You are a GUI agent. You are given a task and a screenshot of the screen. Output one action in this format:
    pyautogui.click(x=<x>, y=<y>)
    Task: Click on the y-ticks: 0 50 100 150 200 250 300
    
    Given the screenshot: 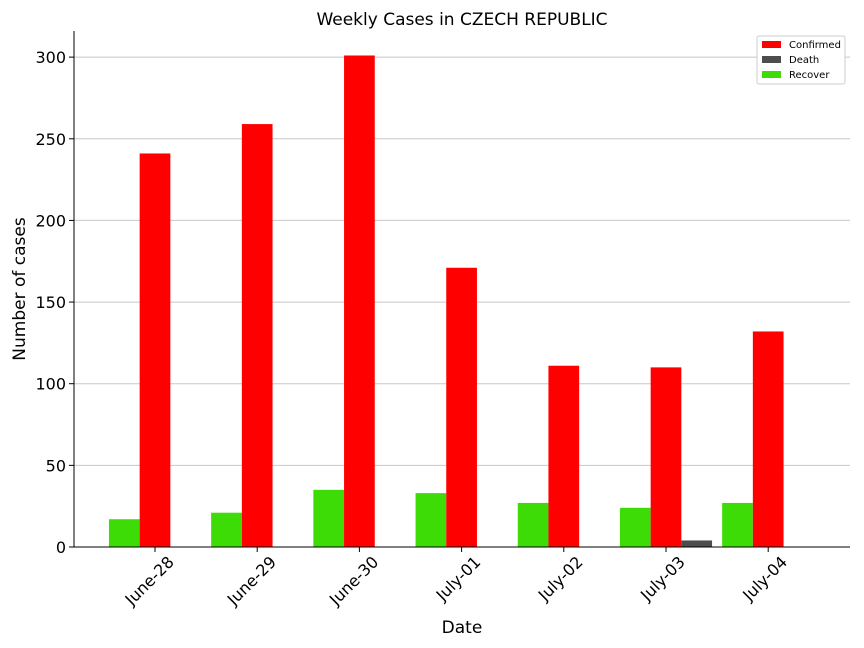 What is the action you would take?
    pyautogui.click(x=54, y=302)
    